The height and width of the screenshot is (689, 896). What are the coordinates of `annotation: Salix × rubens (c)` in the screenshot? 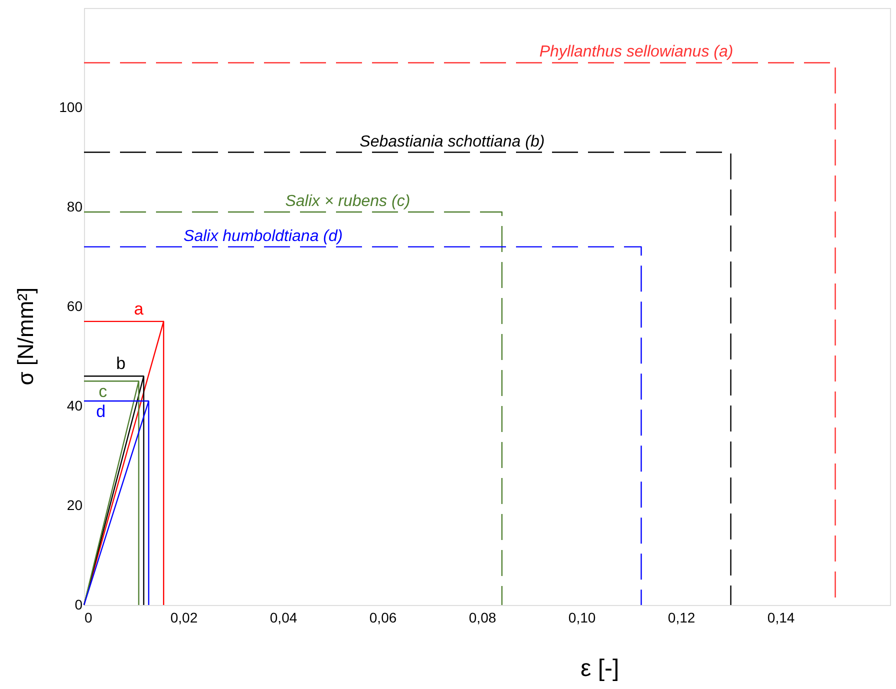 It's located at (347, 201).